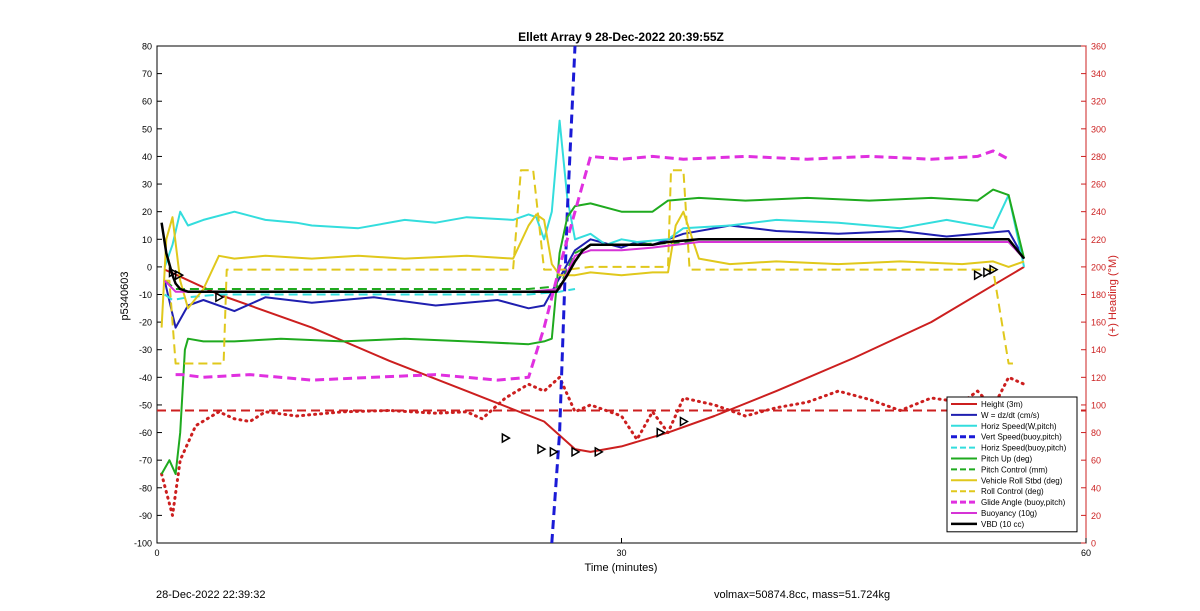 The image size is (1200, 611). What do you see at coordinates (147, 185) in the screenshot?
I see `y-left-tick-label: 30` at bounding box center [147, 185].